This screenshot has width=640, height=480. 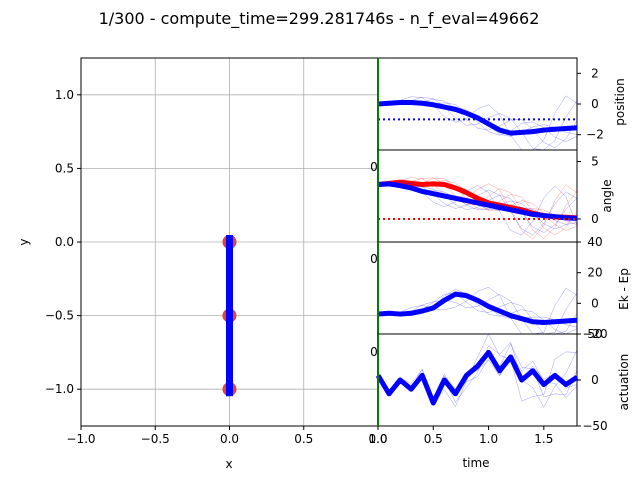 What do you see at coordinates (620, 102) in the screenshot?
I see `position-ylabel: position` at bounding box center [620, 102].